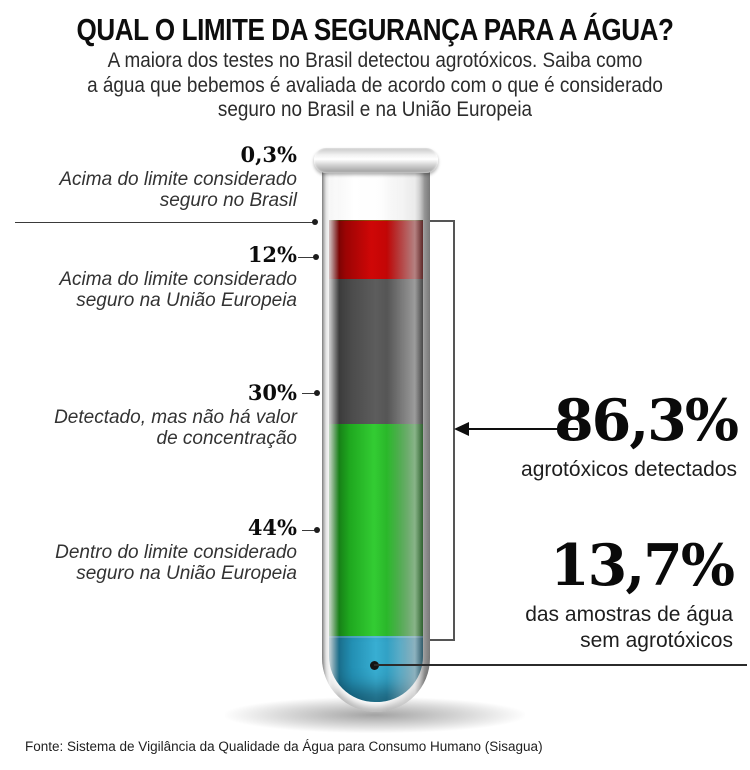 The width and height of the screenshot is (750, 770). I want to click on desc-line: Dentro do limite considerado, so click(176, 552).